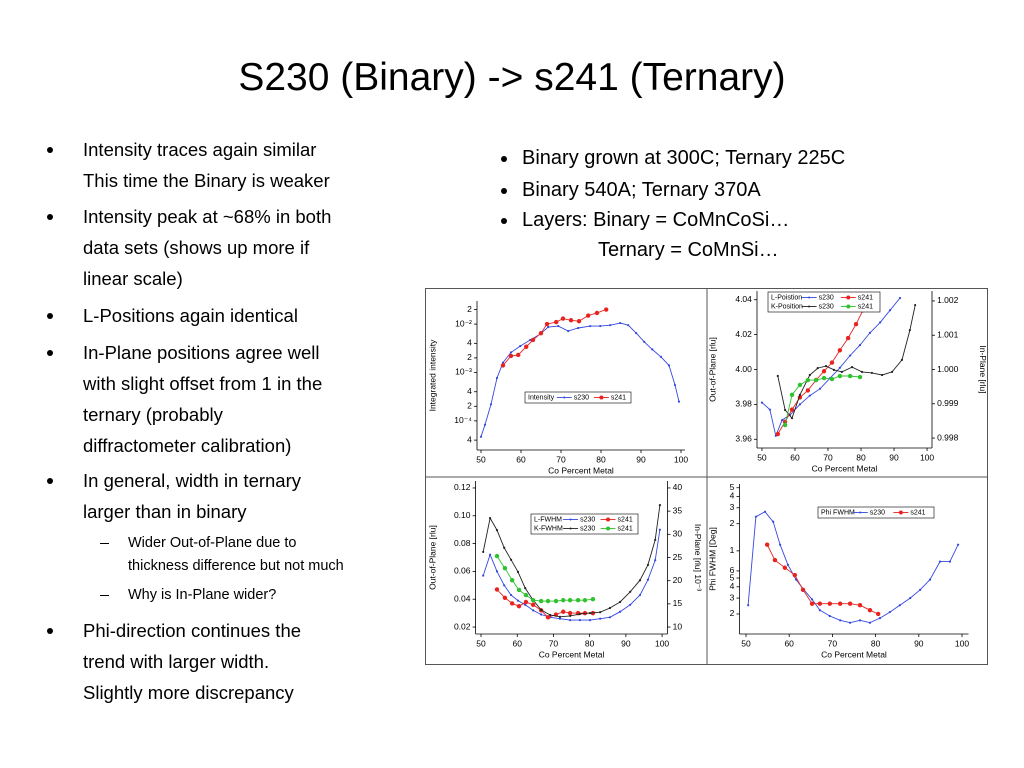  I want to click on bullet-line: Intensity peak at ~68% in both, so click(207, 216).